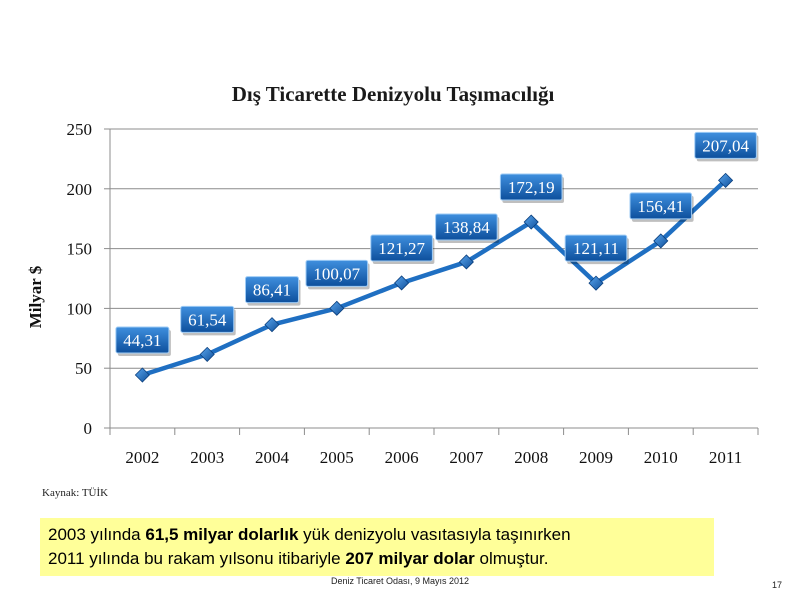  Describe the element at coordinates (776, 585) in the screenshot. I see `page-number: 17` at that location.